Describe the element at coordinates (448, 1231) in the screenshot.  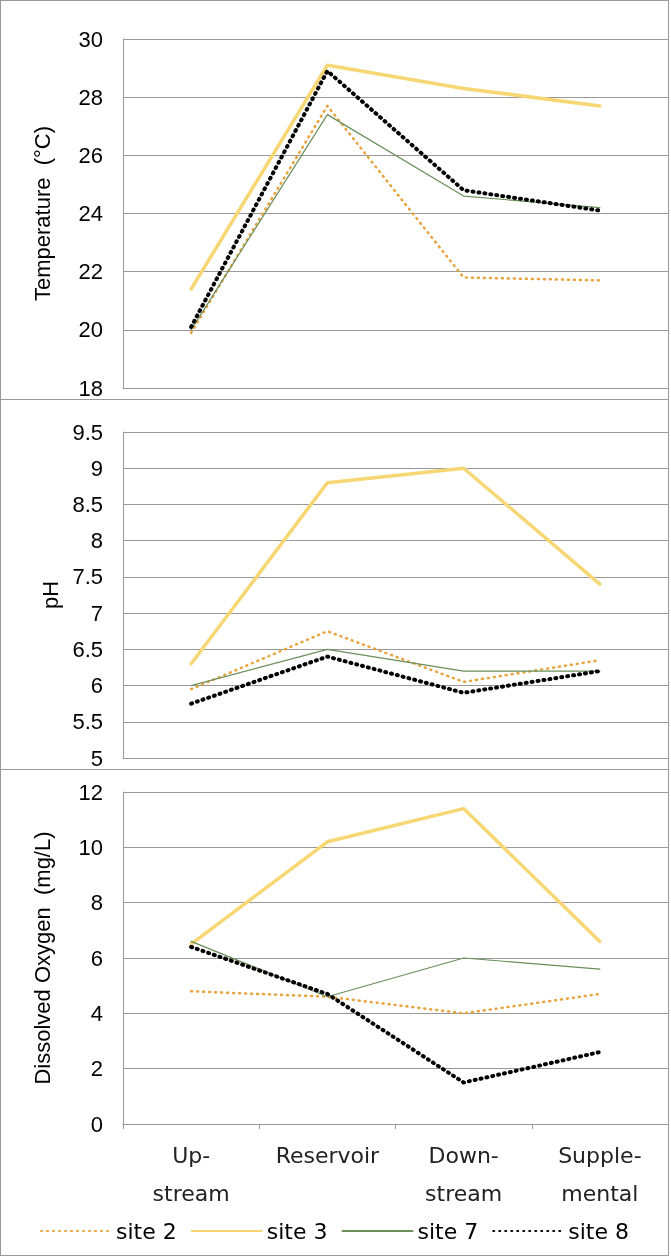
I see `legend-label: site 7` at that location.